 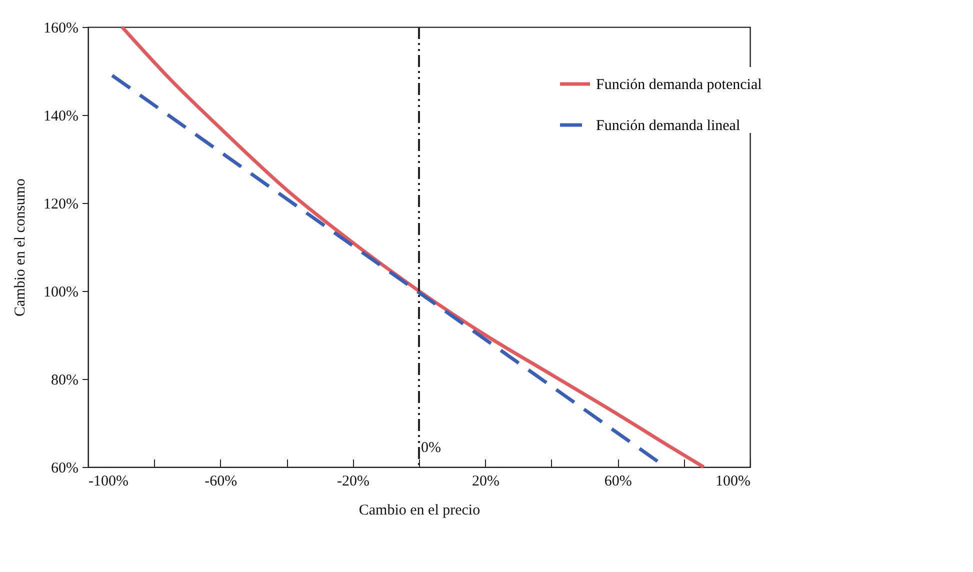 I want to click on x-axis-title: Cambio en el precio, so click(x=419, y=510).